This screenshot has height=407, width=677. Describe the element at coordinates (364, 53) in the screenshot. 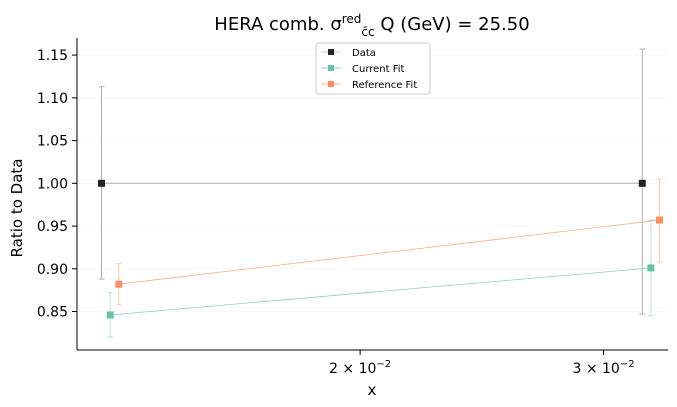

I see `legend-label: Data` at that location.